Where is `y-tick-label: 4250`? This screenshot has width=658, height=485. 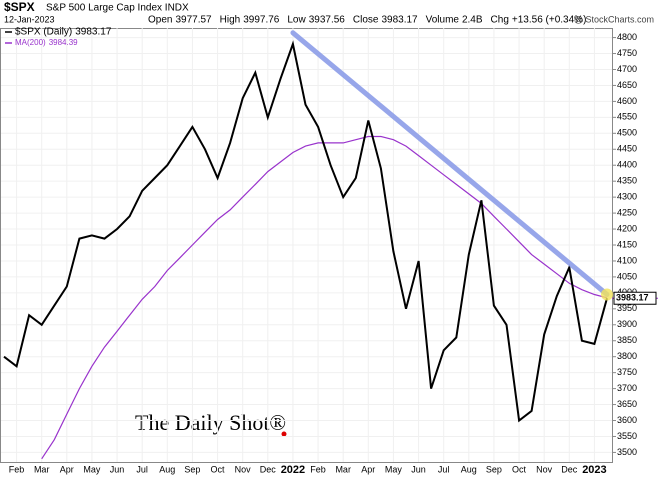 y-tick-label: 4250 is located at coordinates (627, 212).